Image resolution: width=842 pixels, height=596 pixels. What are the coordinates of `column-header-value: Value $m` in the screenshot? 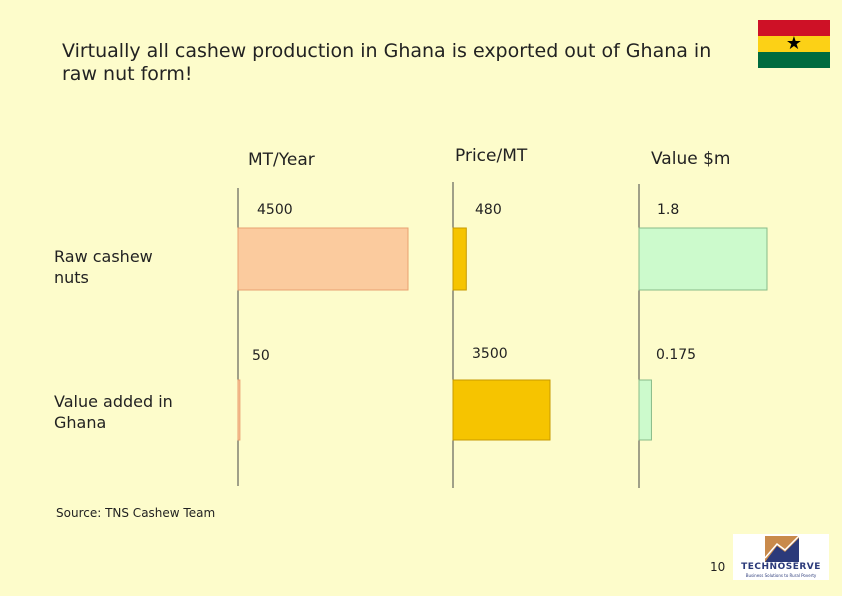 It's located at (691, 159).